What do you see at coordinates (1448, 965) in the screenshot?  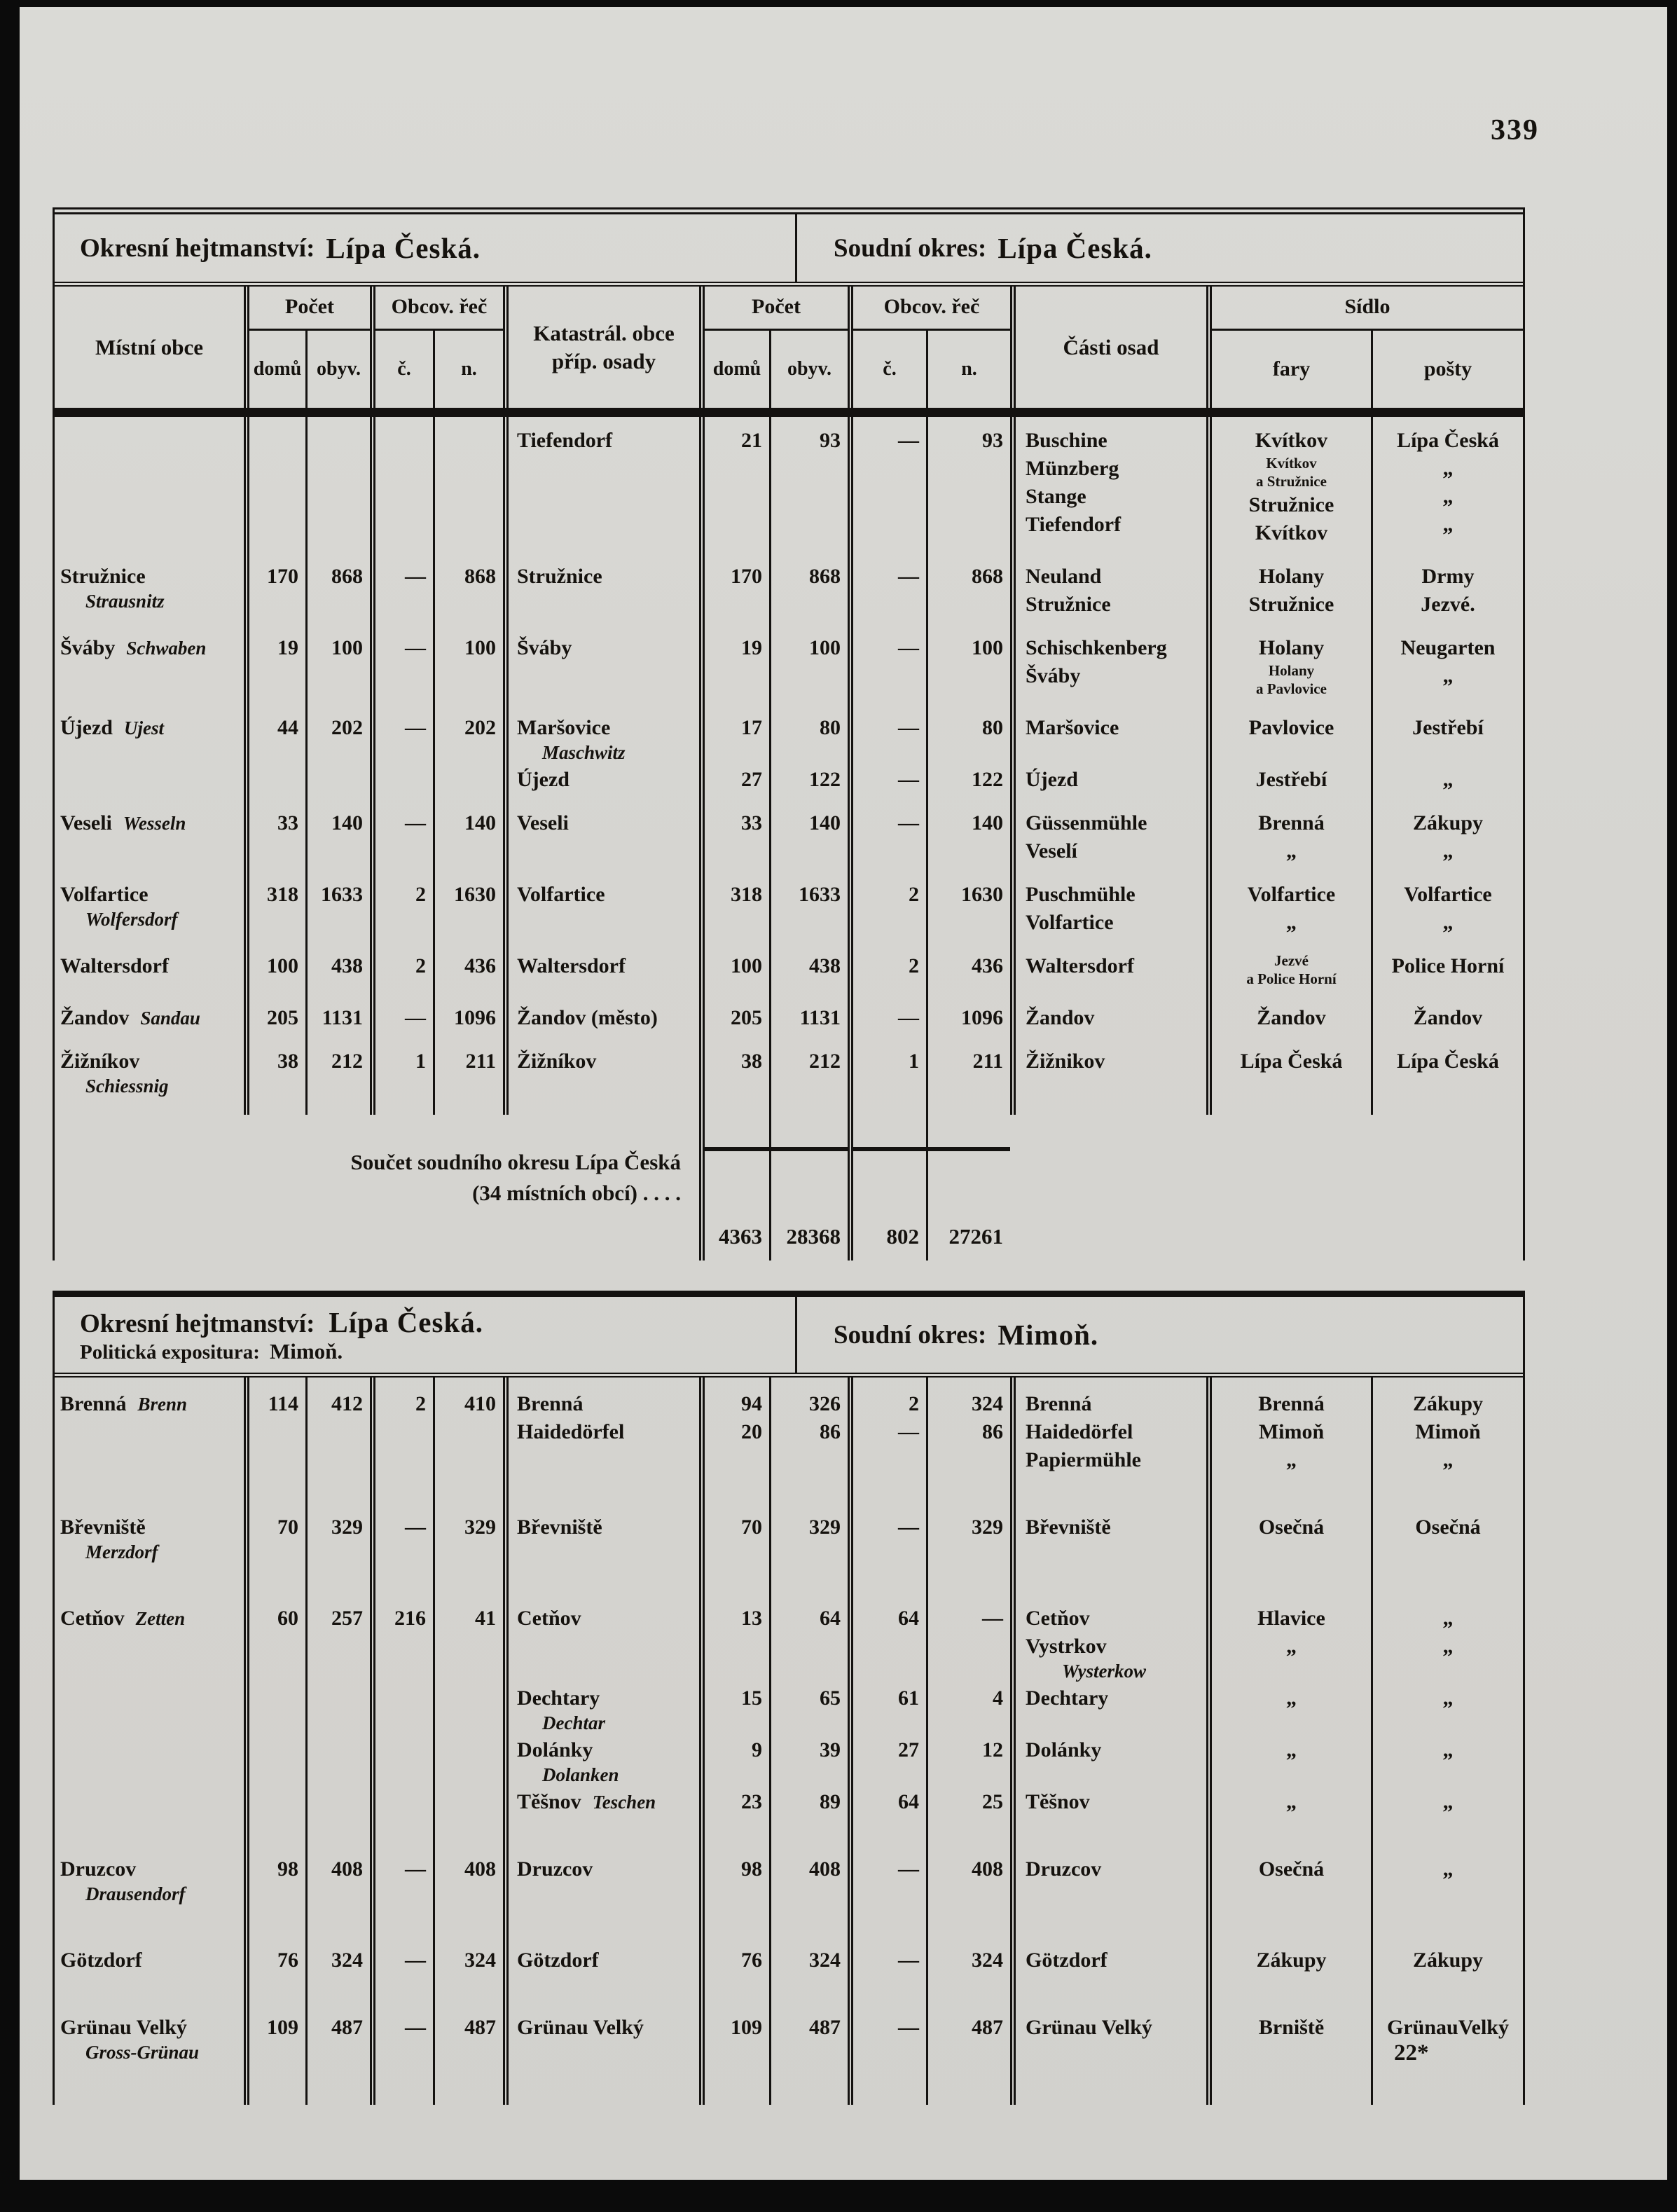 I see `table-line: Police Horní` at bounding box center [1448, 965].